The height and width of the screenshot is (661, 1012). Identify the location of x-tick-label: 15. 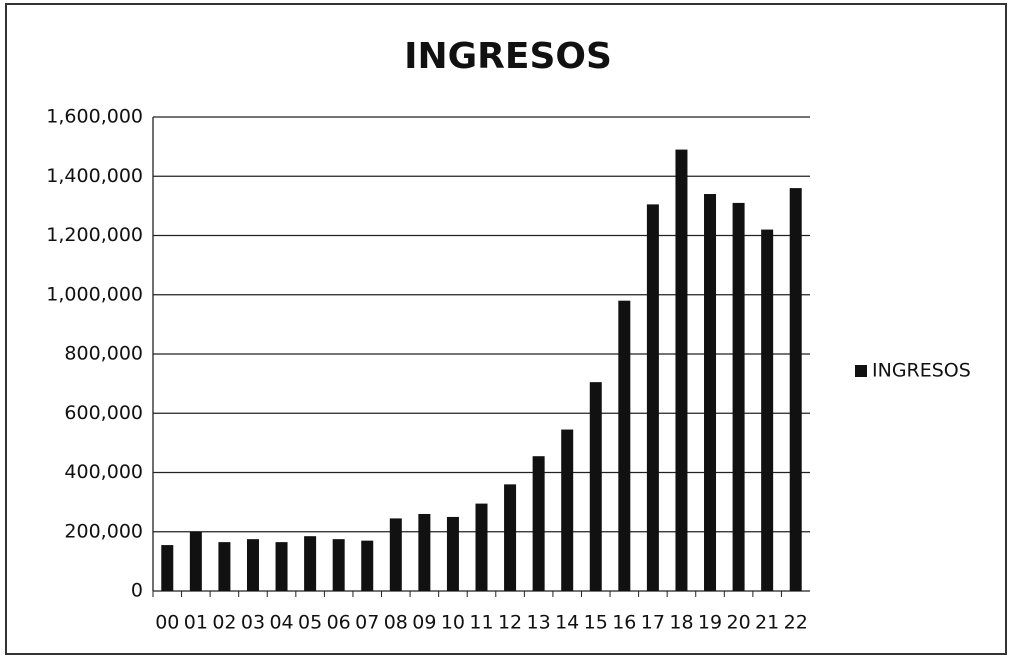
(596, 623).